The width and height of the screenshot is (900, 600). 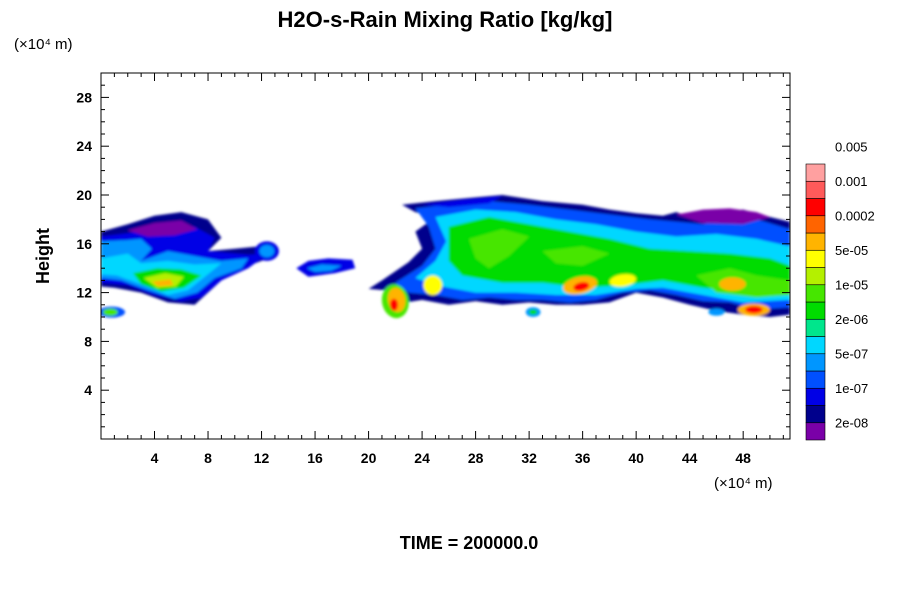 I want to click on y-tick-label: 28, so click(x=84, y=97).